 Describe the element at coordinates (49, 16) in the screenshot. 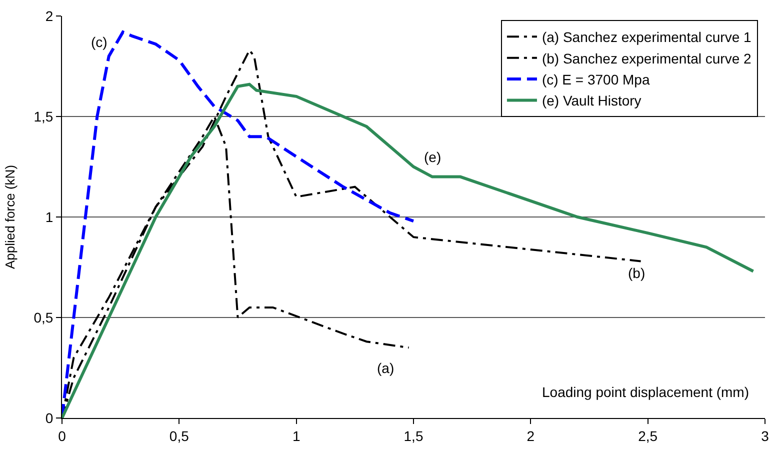

I see `y-tick-label: 2` at that location.